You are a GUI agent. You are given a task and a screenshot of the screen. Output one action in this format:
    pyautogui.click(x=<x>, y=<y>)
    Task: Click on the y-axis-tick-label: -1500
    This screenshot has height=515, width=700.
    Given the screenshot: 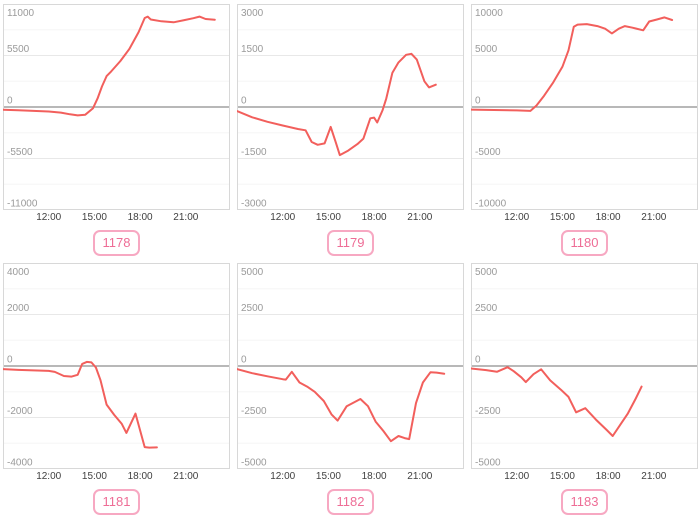 What is the action you would take?
    pyautogui.click(x=254, y=152)
    